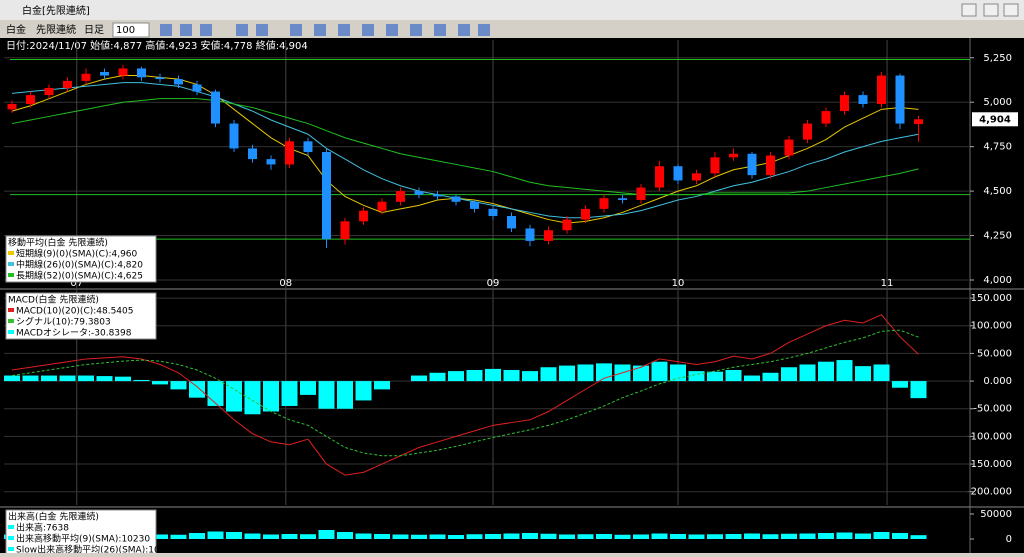  Describe the element at coordinates (74, 333) in the screenshot. I see `legend-entry: MACDオシレータ:-30.8398` at that location.